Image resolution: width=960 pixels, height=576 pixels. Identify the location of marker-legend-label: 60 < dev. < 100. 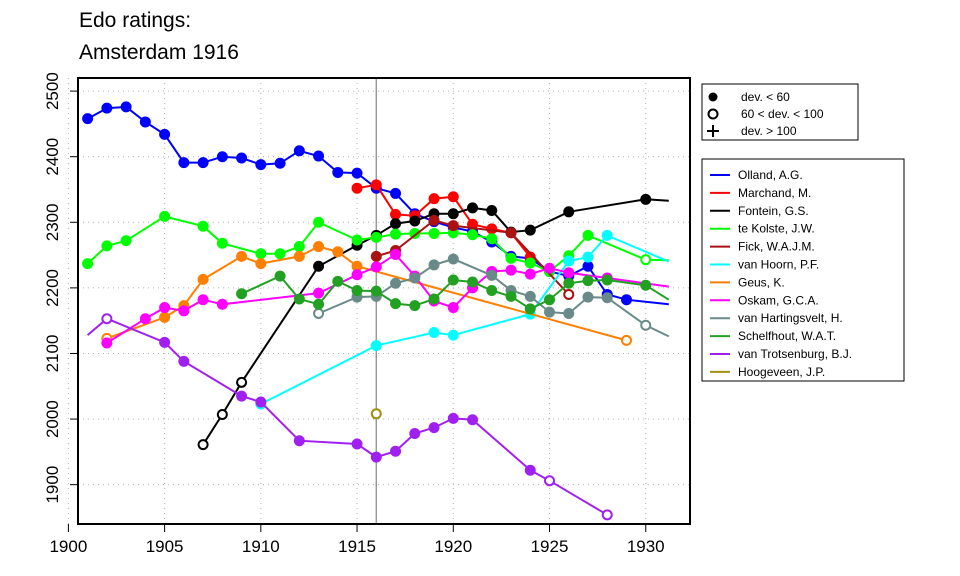
(782, 114).